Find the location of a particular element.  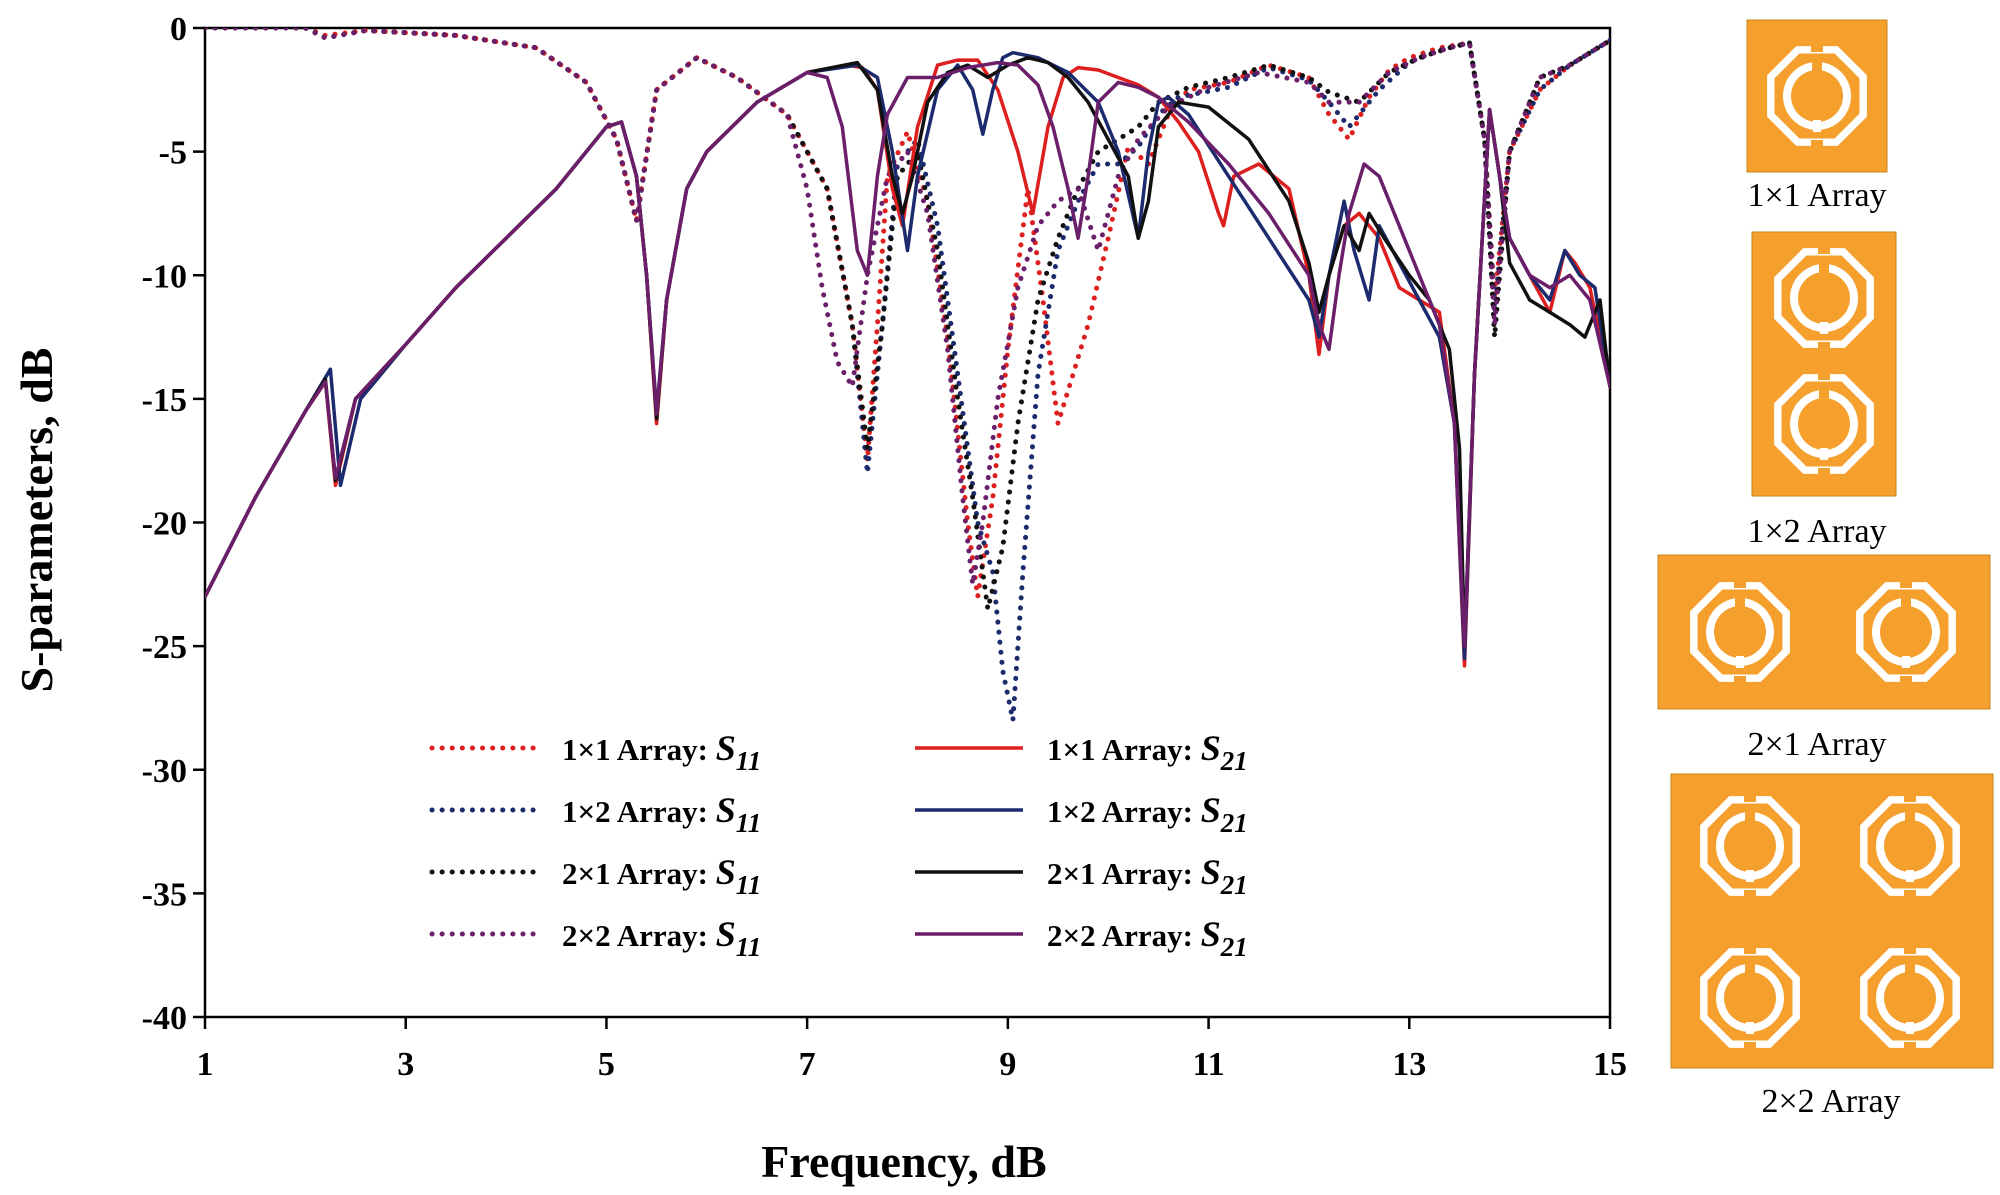

y-tick-label: -35 is located at coordinates (164, 894).